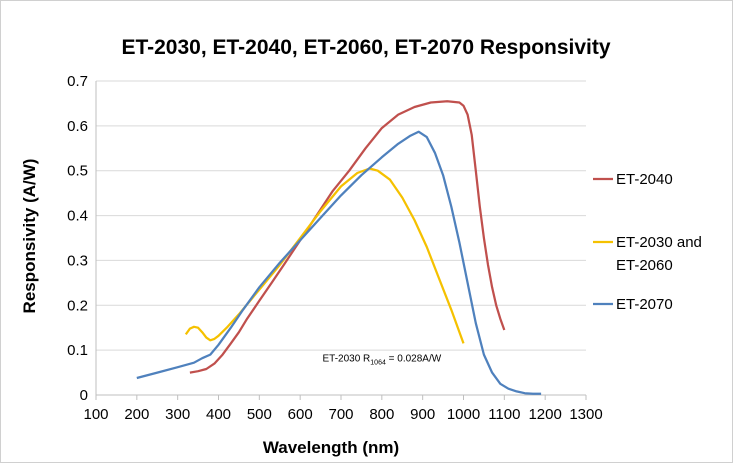 Image resolution: width=733 pixels, height=463 pixels. I want to click on x-tick-label: 200, so click(136, 414).